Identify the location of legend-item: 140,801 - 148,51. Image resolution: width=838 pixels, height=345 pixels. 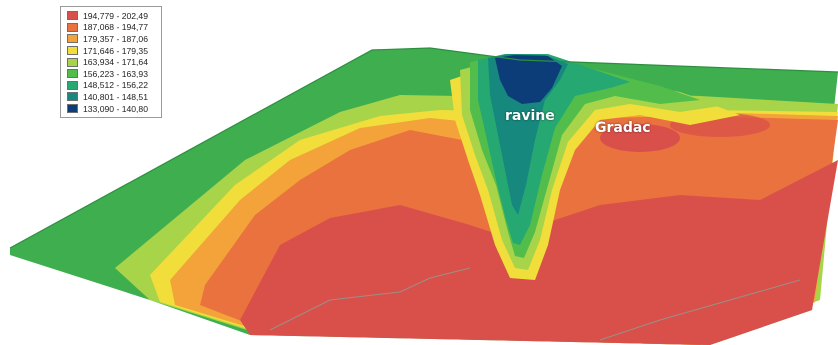
(112, 97).